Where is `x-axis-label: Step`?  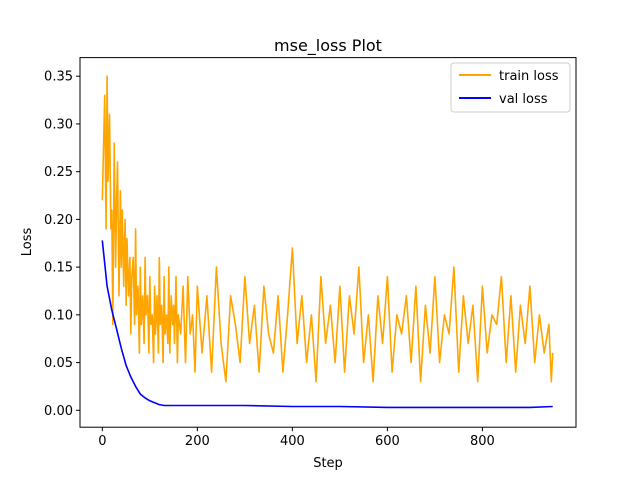 x-axis-label: Step is located at coordinates (328, 463).